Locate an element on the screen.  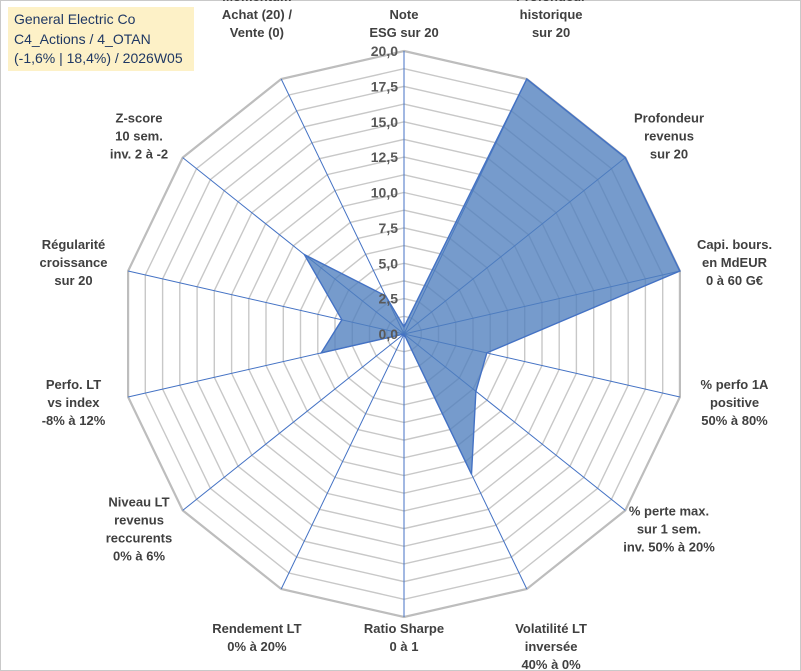
axis-category-label-line: Niveau LT is located at coordinates (138, 501).